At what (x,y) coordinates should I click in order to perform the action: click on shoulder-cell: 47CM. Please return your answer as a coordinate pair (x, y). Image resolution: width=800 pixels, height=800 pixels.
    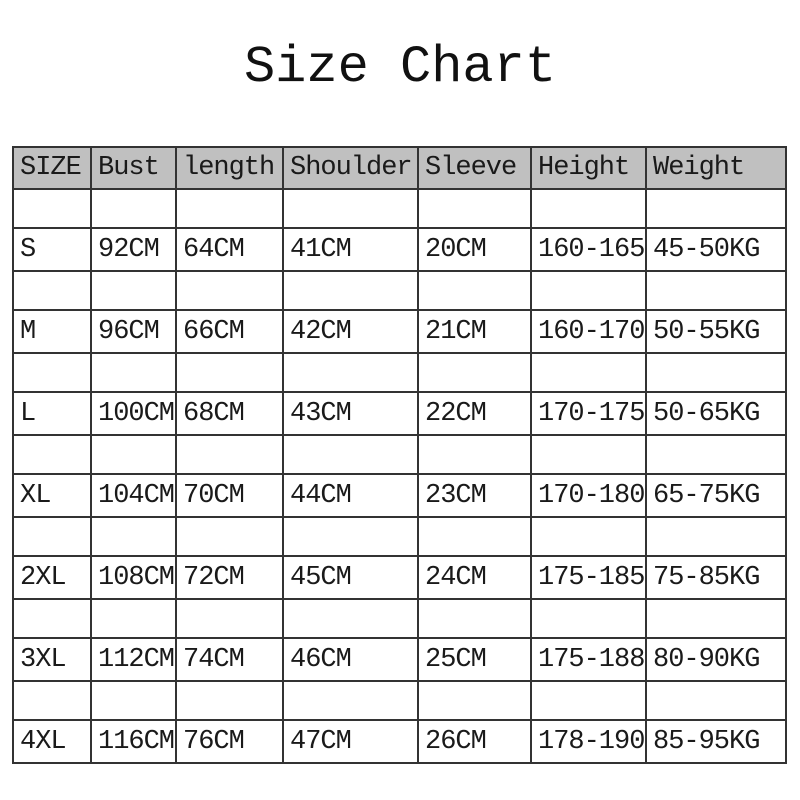
    Looking at the image, I should click on (350, 741).